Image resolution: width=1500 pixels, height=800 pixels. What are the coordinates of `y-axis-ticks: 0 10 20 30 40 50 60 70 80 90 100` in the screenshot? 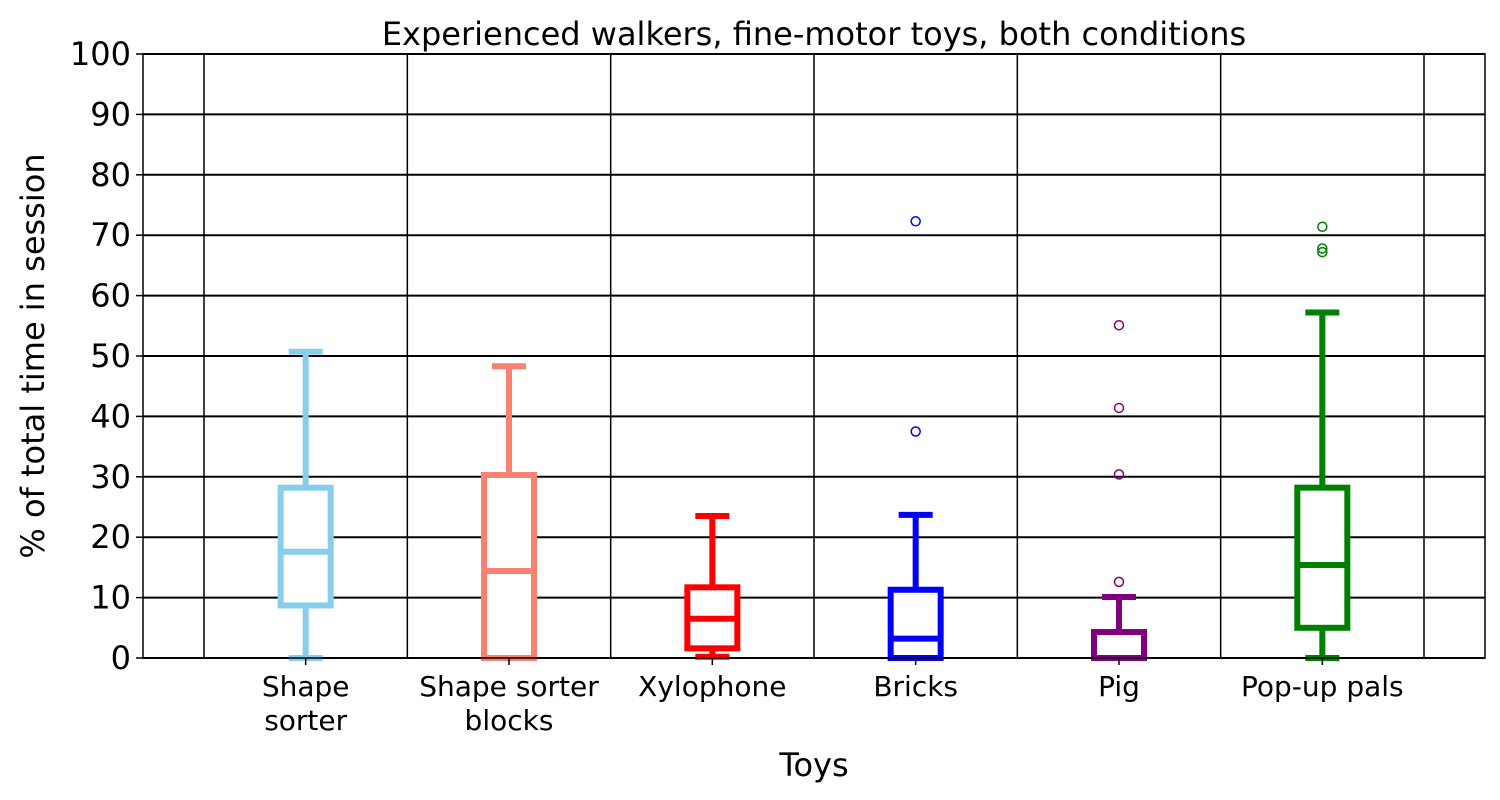 It's located at (106, 356).